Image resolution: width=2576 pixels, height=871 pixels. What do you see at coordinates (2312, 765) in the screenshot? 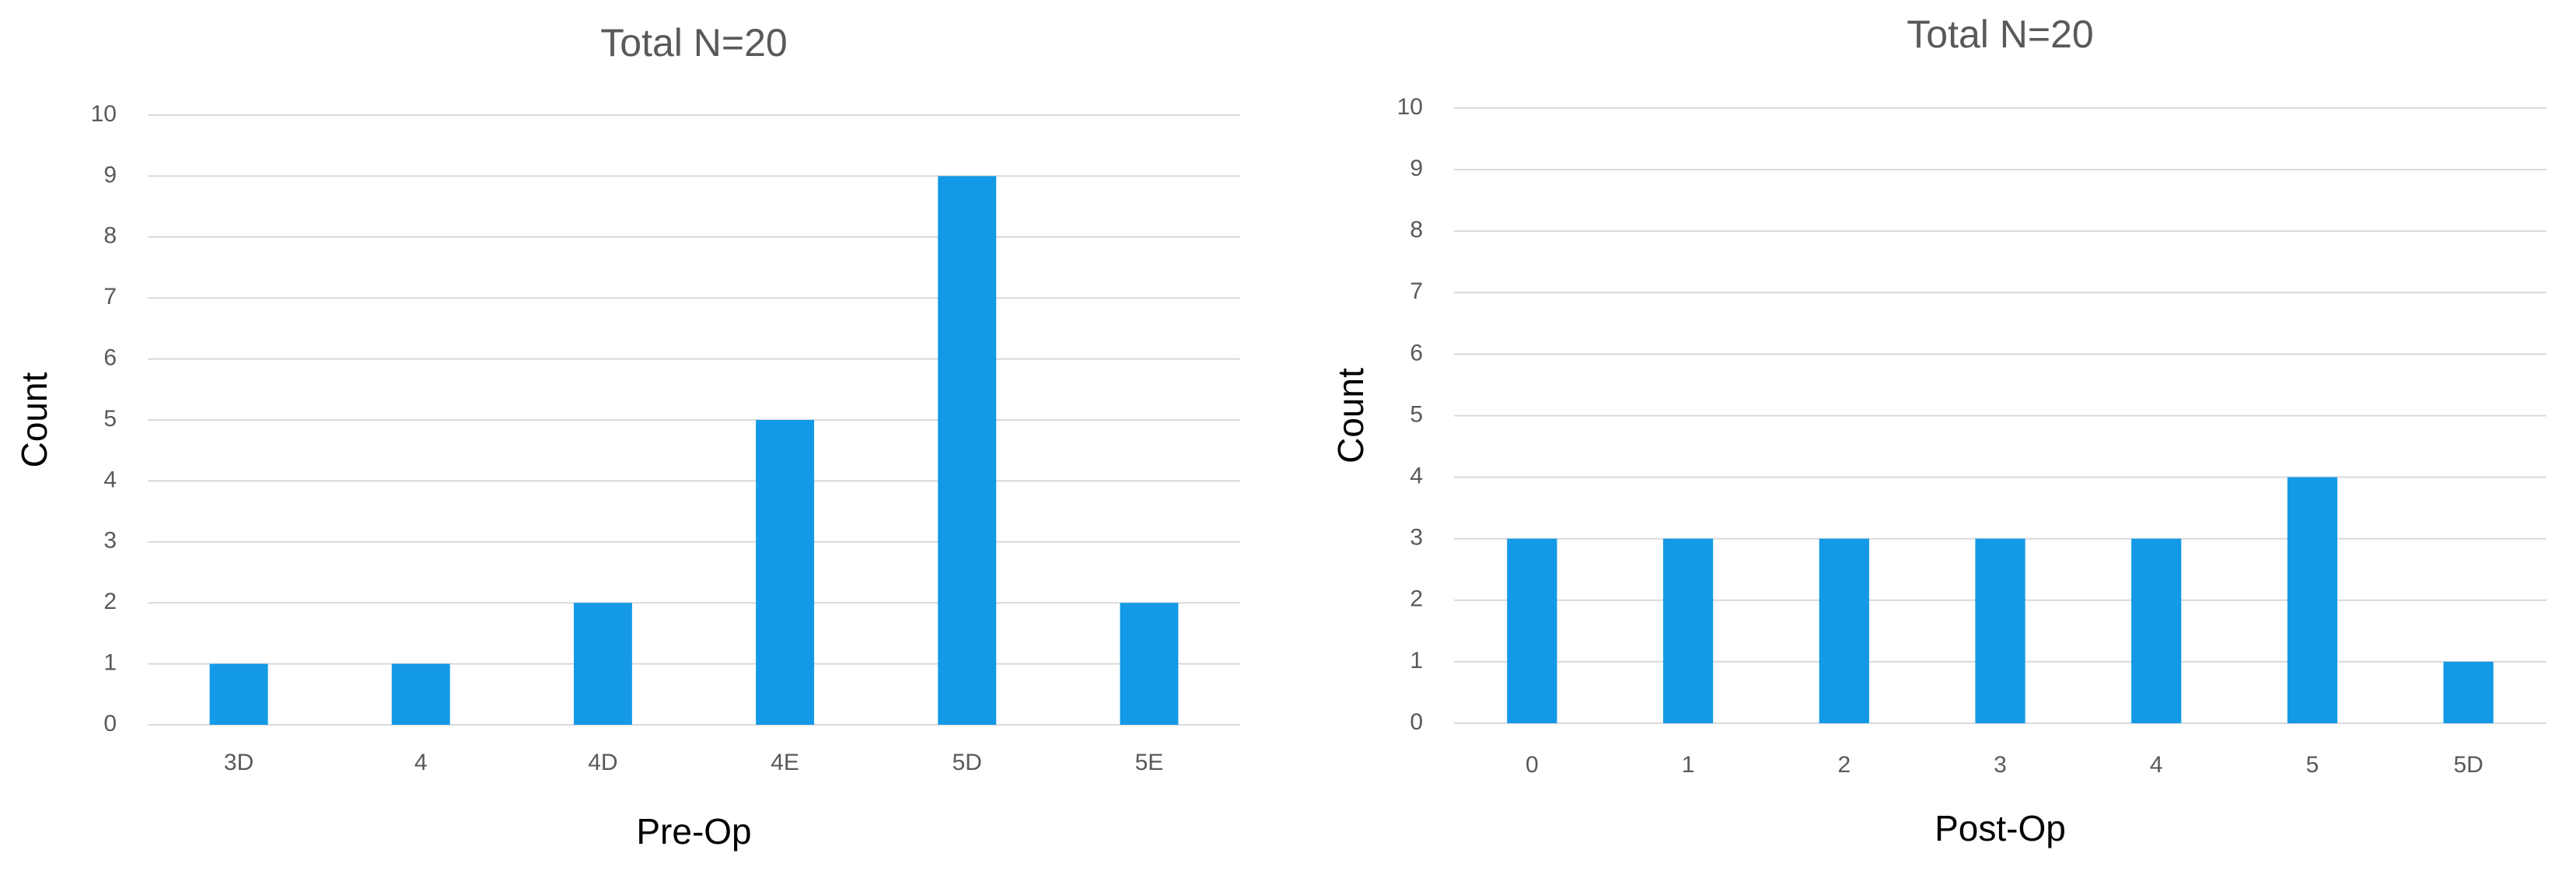
I see `x-tick-label: 5` at bounding box center [2312, 765].